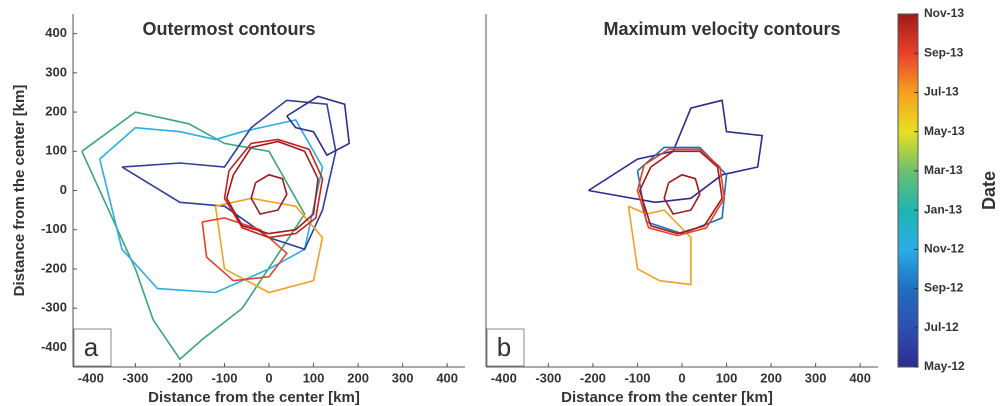  Describe the element at coordinates (54, 346) in the screenshot. I see `y-tick-label: -400` at that location.